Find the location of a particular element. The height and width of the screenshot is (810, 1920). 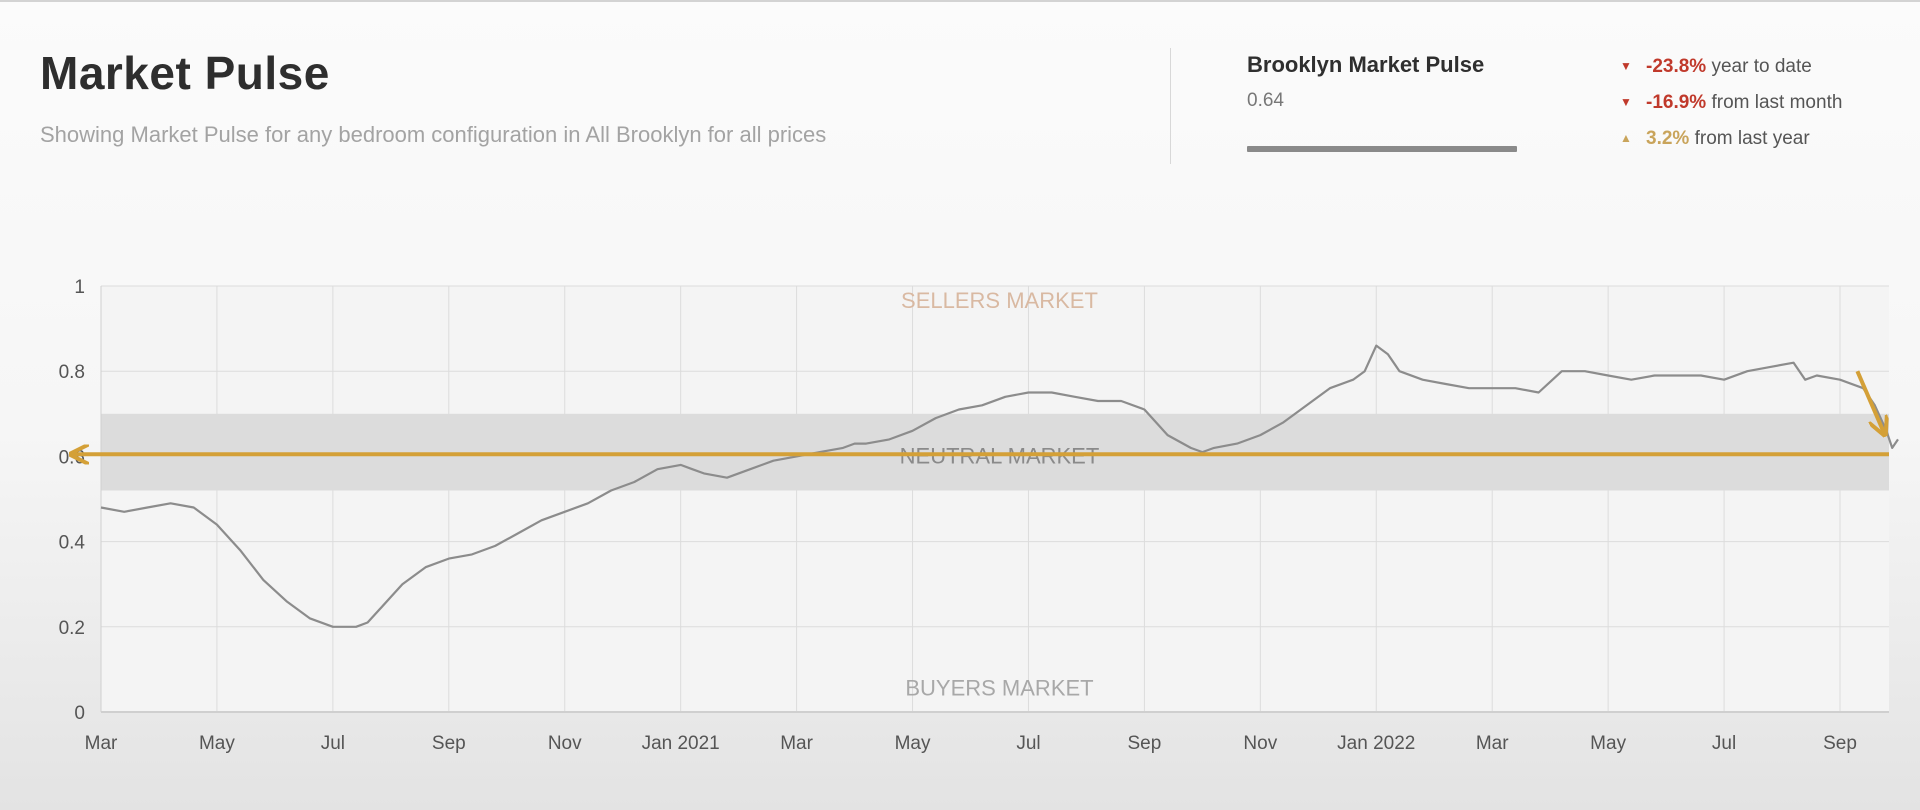

y-tick-label: 0.8 is located at coordinates (72, 372).